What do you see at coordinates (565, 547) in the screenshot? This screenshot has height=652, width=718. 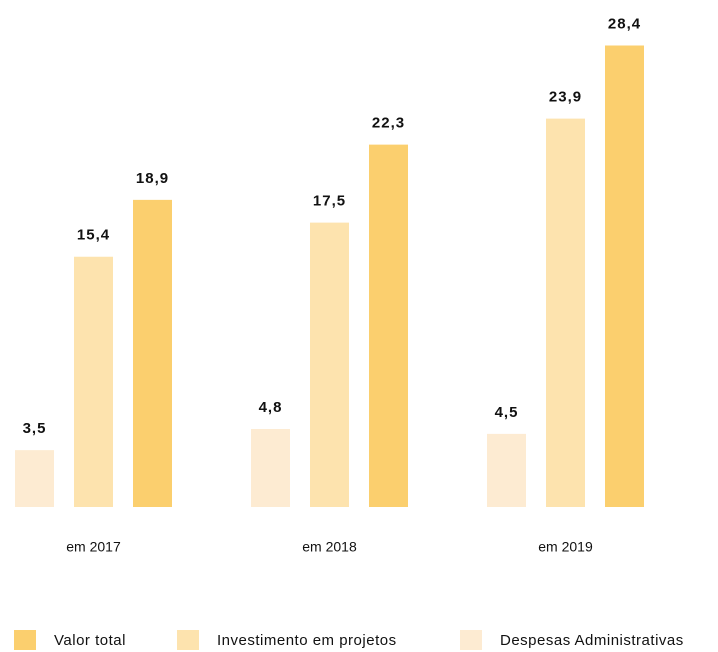 I see `x-tick-label: em 2019` at bounding box center [565, 547].